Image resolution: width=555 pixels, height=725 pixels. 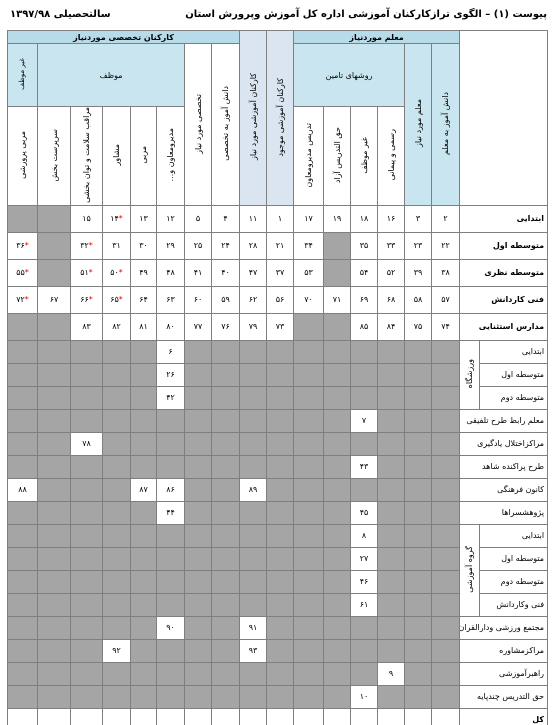 I want to click on cell: ۷۰, so click(x=308, y=299).